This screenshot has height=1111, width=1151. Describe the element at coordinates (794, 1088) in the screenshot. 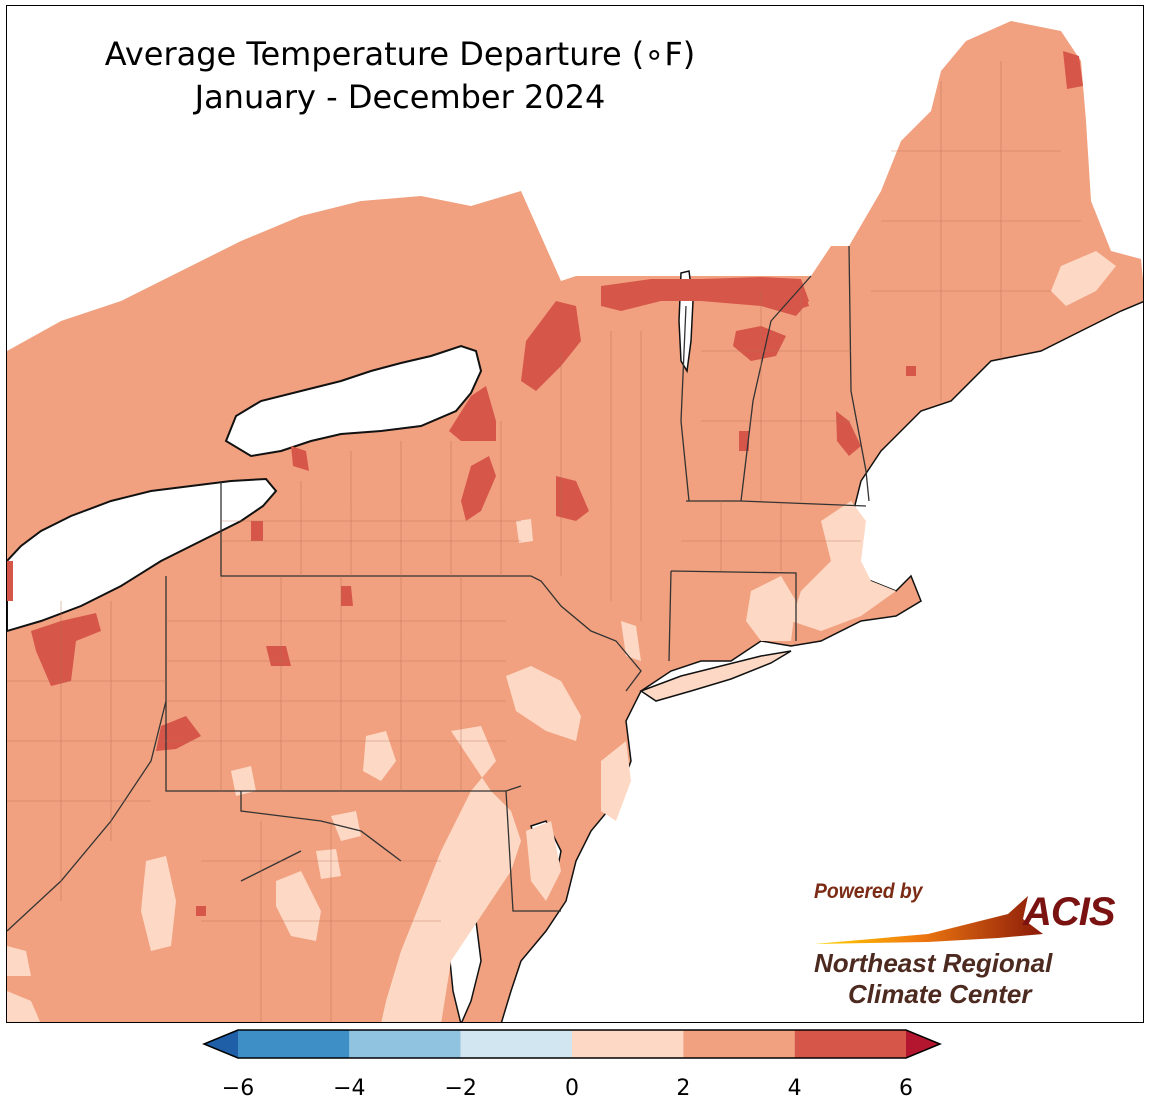

I see `colorbar-tick-label: 4` at that location.